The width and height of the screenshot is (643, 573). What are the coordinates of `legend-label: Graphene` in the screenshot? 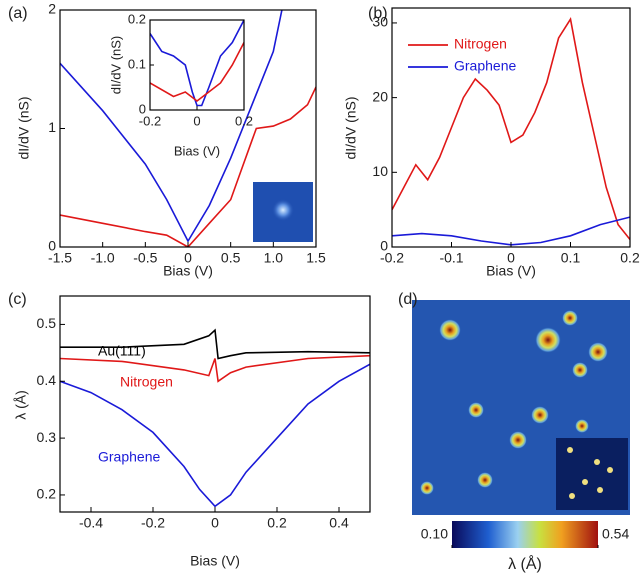 It's located at (485, 66).